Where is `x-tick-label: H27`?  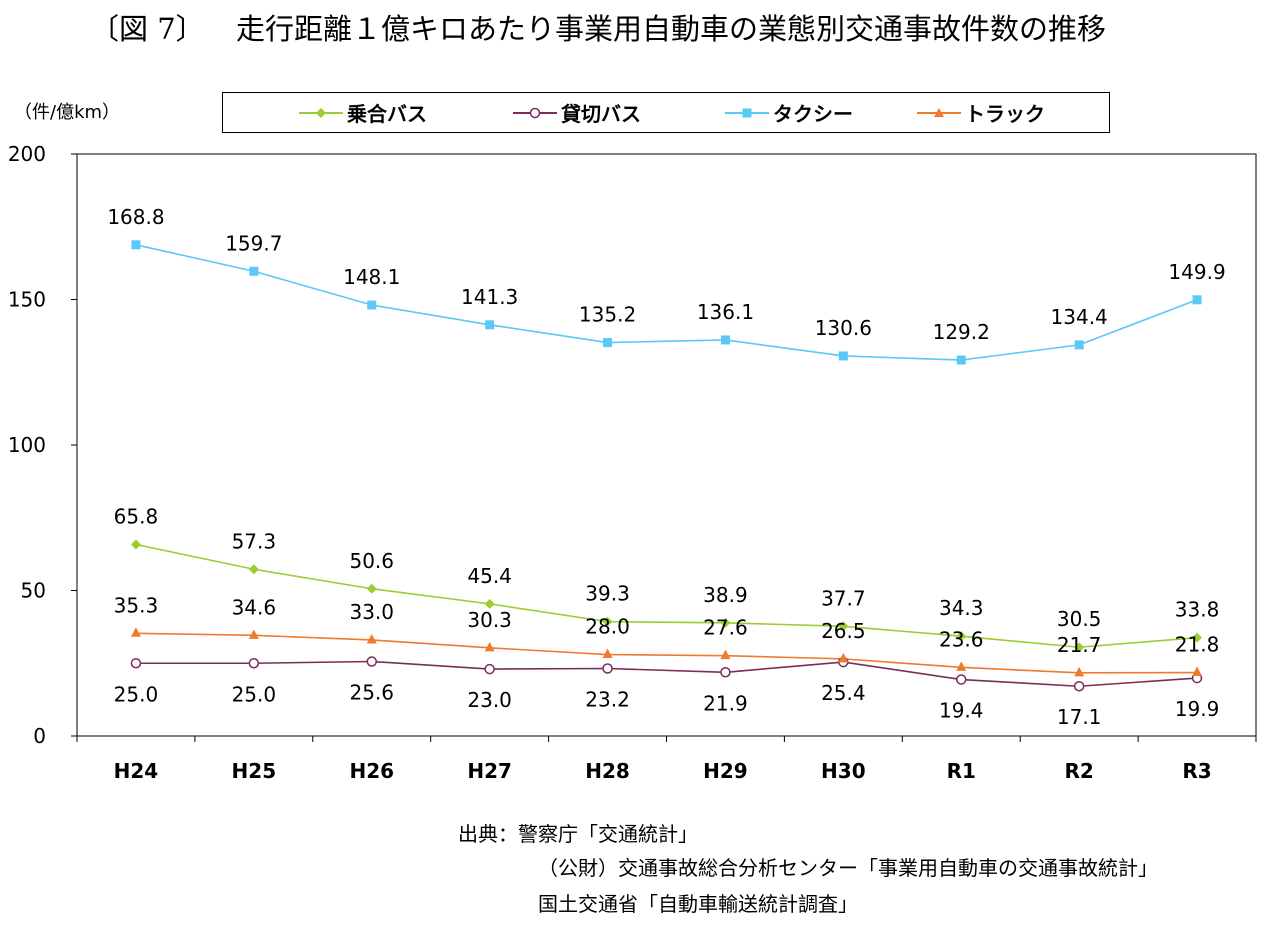
x-tick-label: H27 is located at coordinates (489, 771).